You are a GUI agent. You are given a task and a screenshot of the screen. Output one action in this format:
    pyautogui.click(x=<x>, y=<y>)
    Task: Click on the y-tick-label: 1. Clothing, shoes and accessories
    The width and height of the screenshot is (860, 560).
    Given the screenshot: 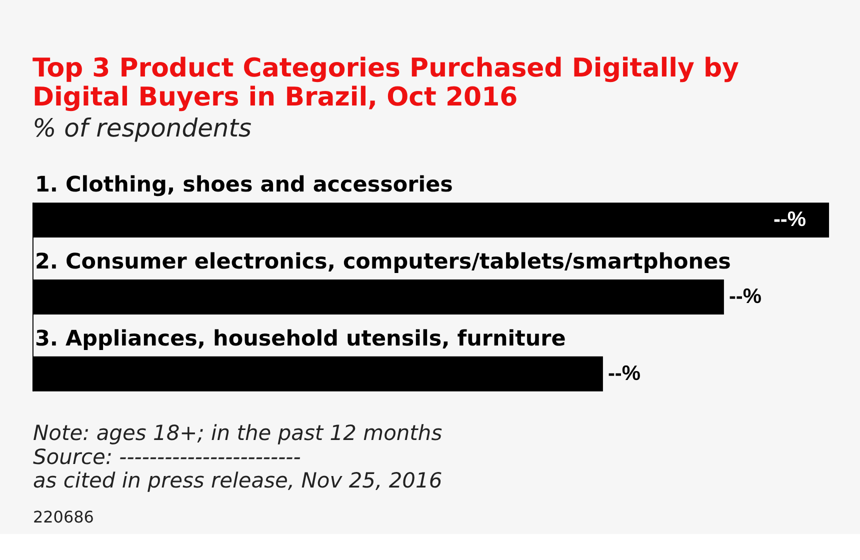 What is the action you would take?
    pyautogui.click(x=243, y=185)
    